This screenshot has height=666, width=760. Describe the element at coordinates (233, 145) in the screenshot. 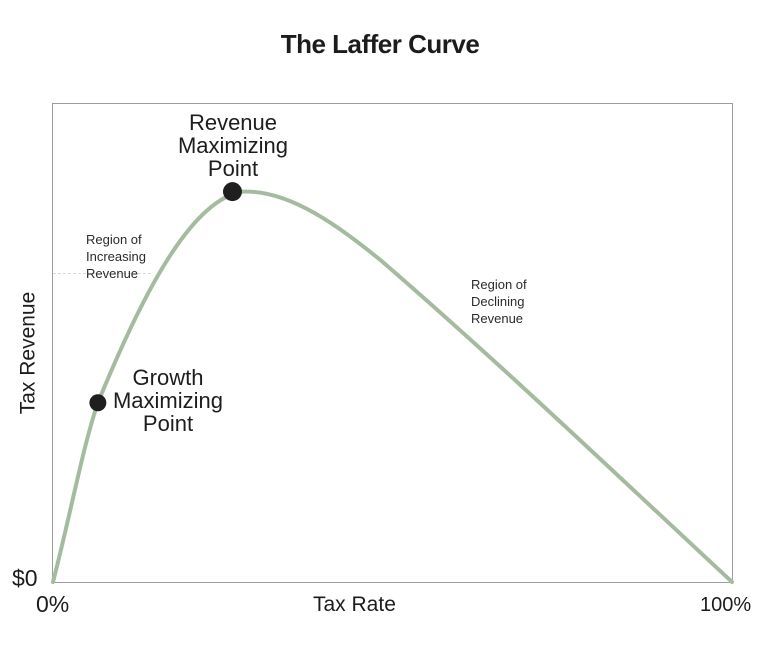

I see `revenue-maximizing-point-label: Revenue Maximizing Point` at that location.